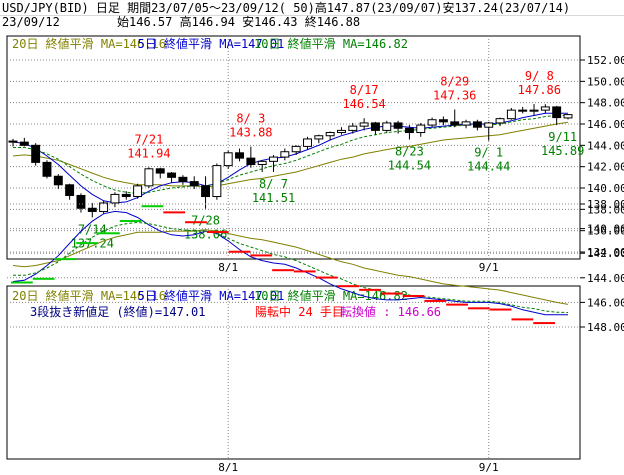  I want to click on annotation-date: 9/ 1, so click(488, 153).